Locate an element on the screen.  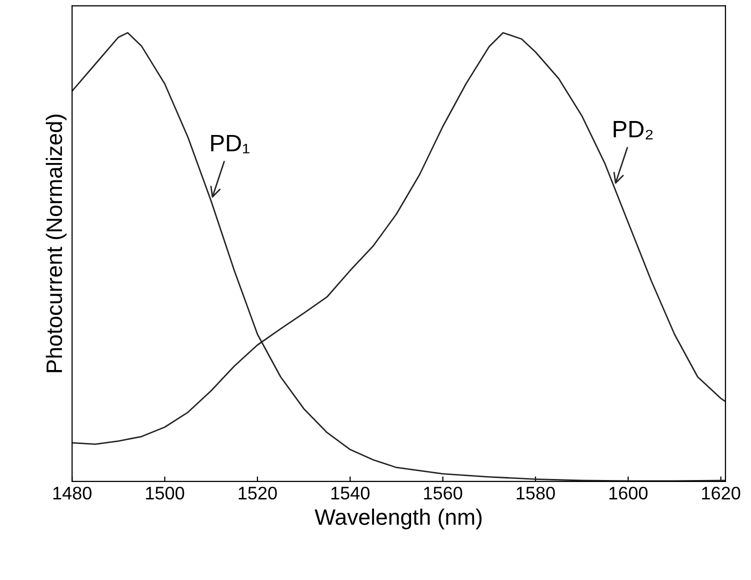
annotation: PD₁ is located at coordinates (230, 144).